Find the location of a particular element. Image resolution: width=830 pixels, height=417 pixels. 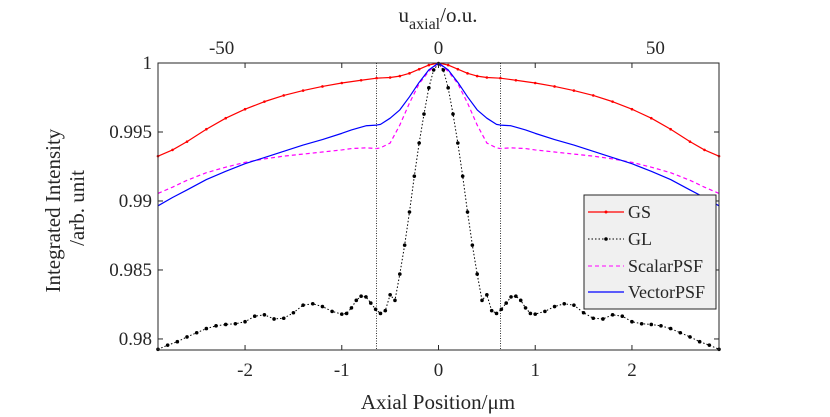

top-axis-title: uaxial/o.u. is located at coordinates (438, 18).